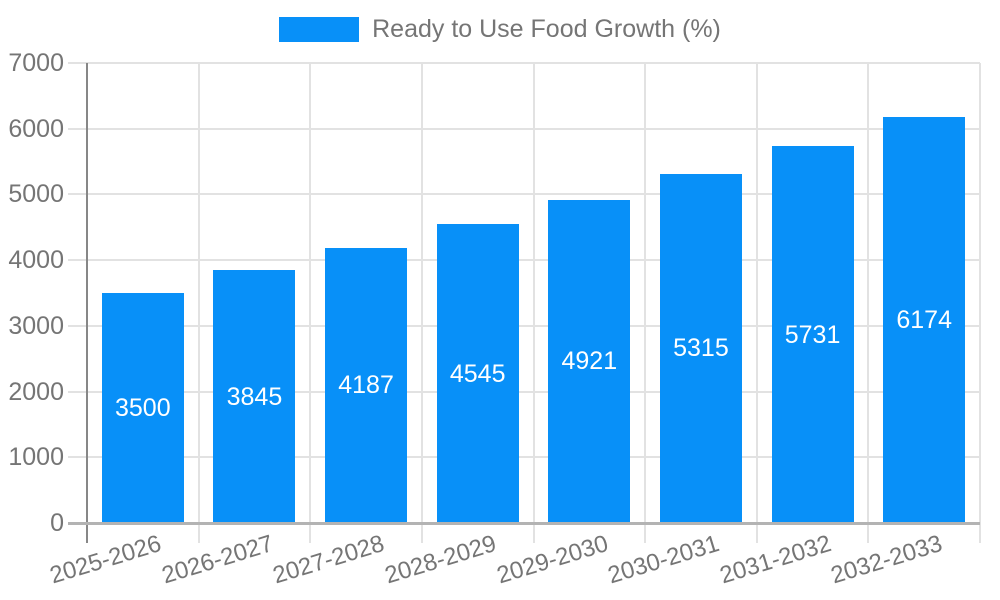 This screenshot has height=600, width=1000. Describe the element at coordinates (105, 560) in the screenshot. I see `x-axis-tick-label: 2025-2026` at that location.